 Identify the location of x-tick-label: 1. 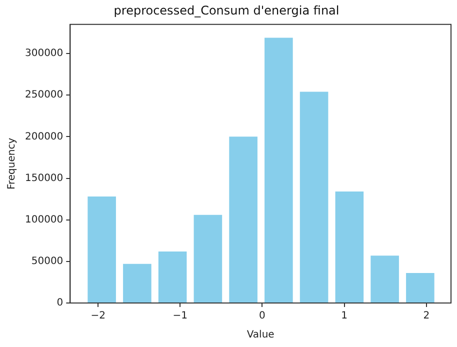
(344, 316).